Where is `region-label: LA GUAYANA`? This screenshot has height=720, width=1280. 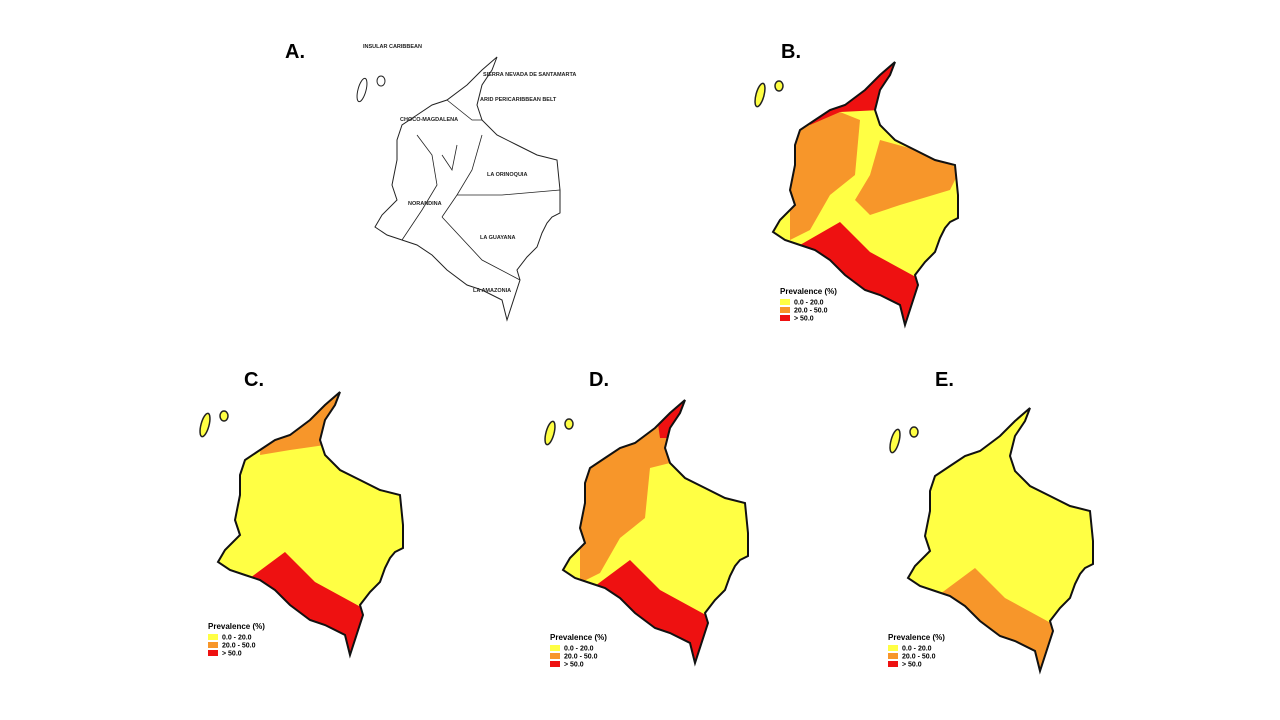
region-label: LA GUAYANA is located at coordinates (497, 238).